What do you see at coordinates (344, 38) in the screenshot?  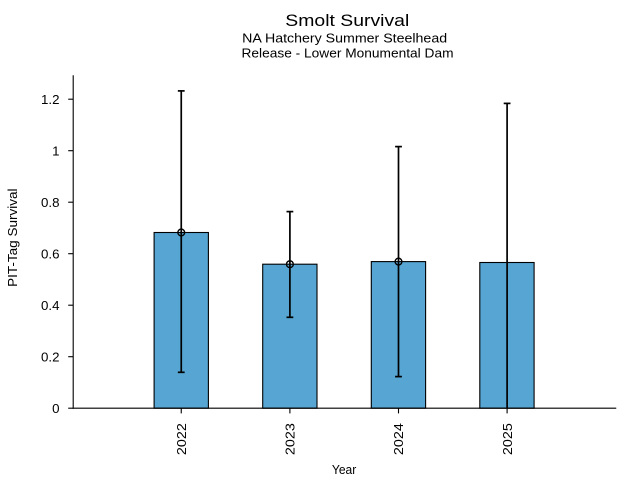 I see `svg-text: NA Hatchery Summer Steelhead` at bounding box center [344, 38].